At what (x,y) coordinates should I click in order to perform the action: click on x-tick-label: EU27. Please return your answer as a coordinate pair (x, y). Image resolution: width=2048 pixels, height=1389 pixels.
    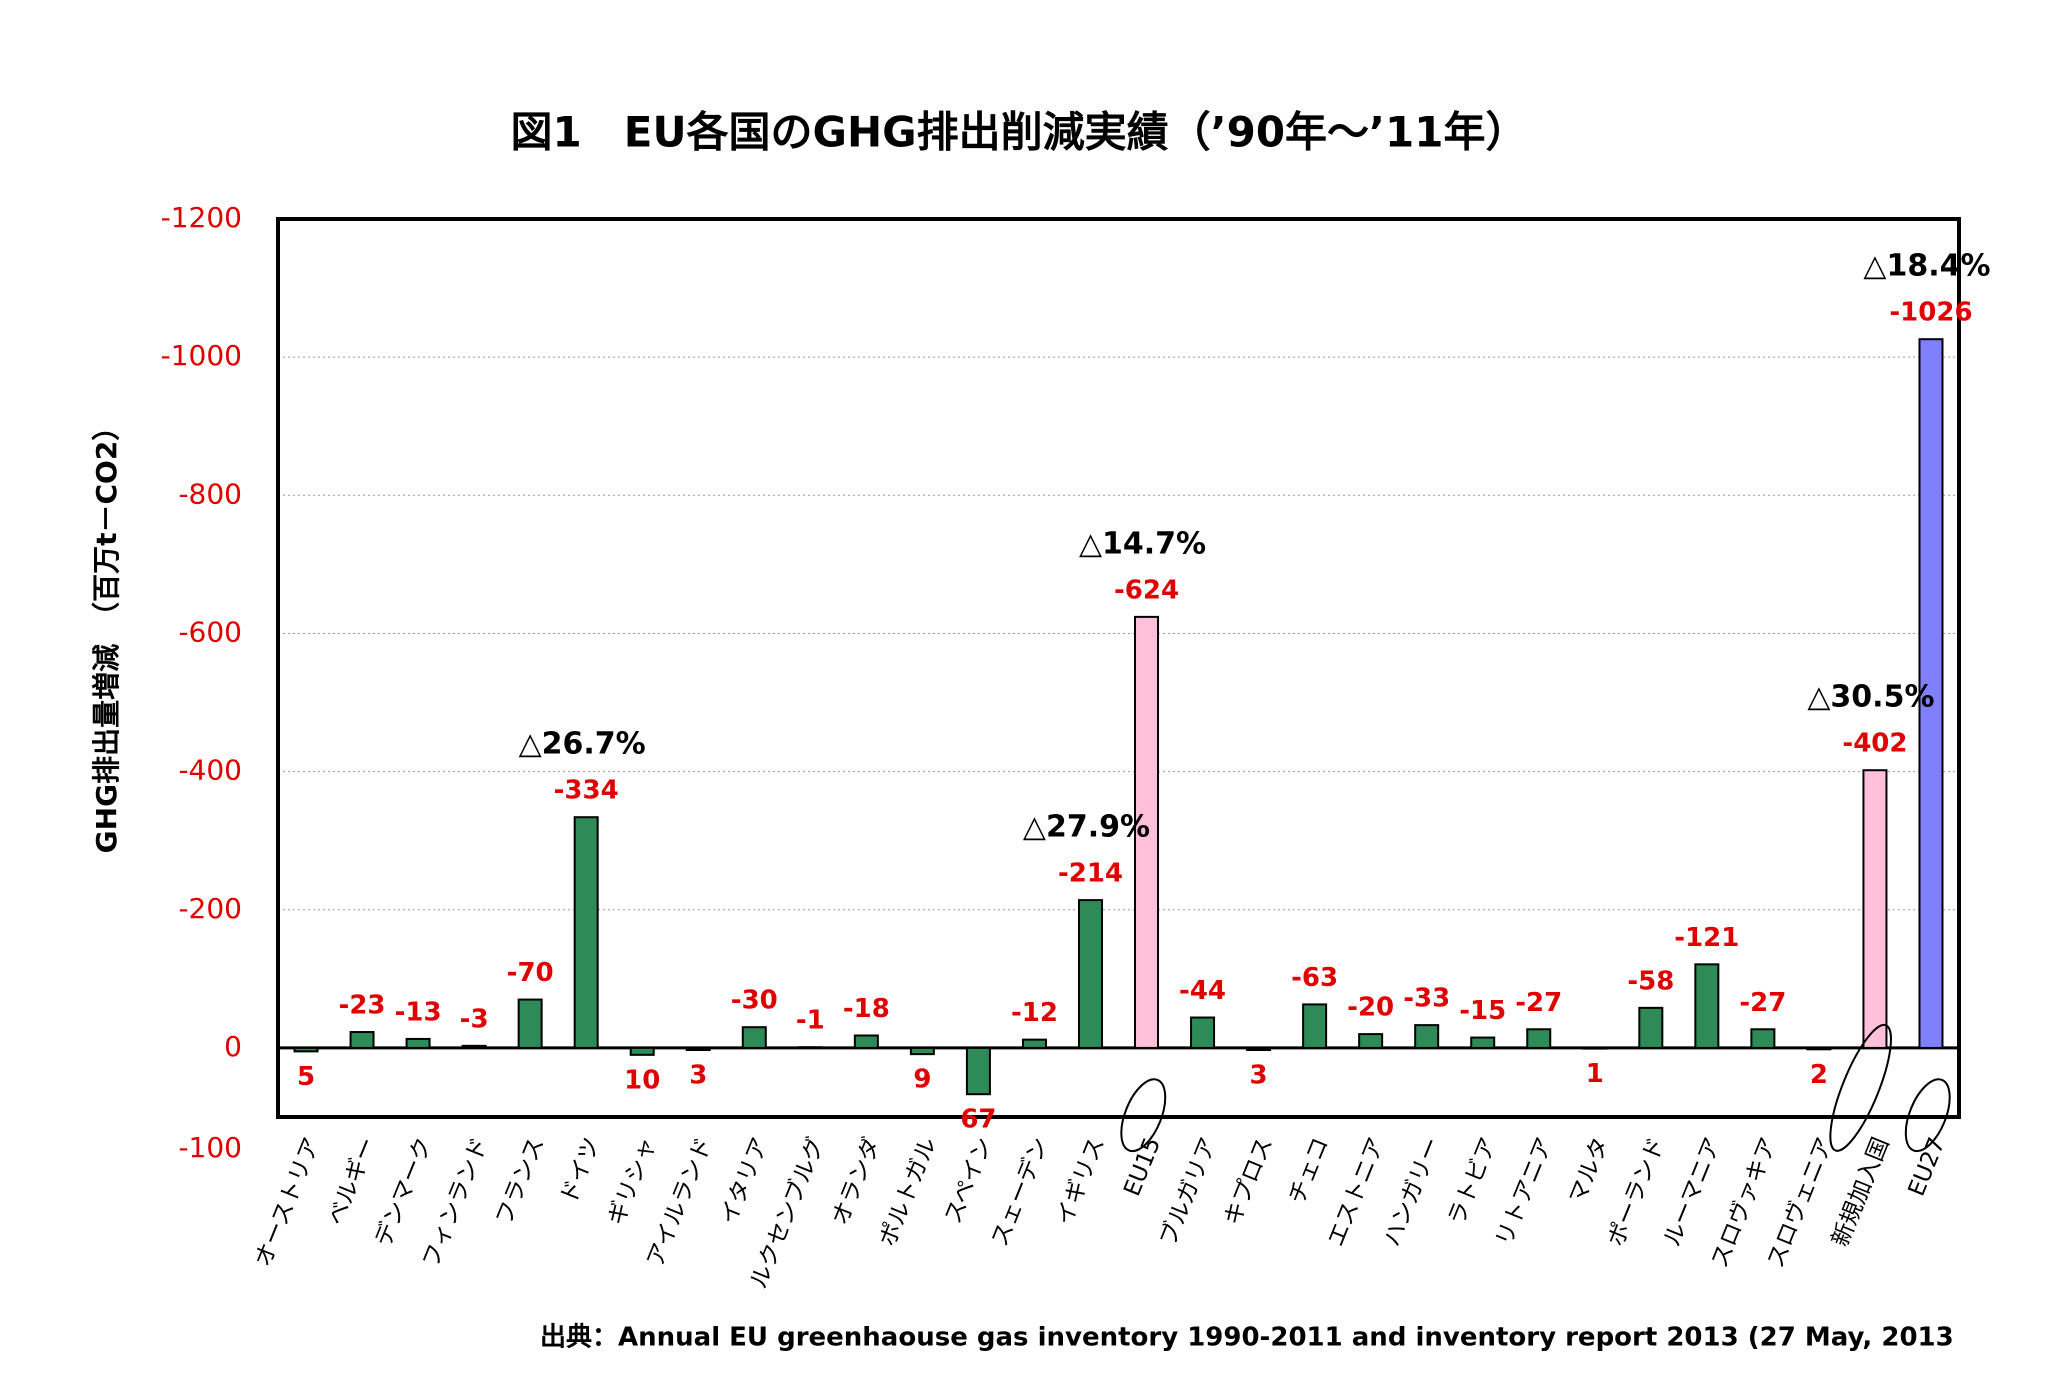
    Looking at the image, I should click on (1927, 1167).